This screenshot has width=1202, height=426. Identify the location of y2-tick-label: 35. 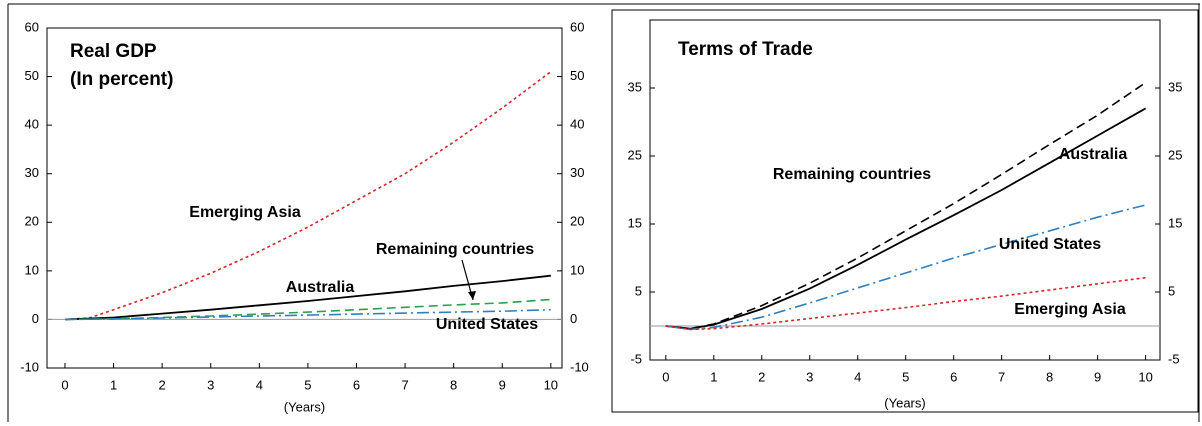
(1175, 86).